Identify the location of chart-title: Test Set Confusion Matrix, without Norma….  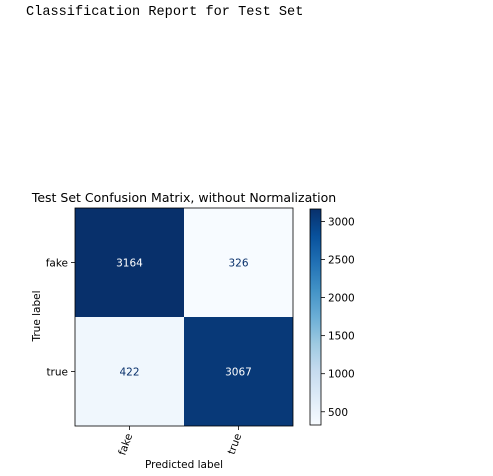
(183, 197).